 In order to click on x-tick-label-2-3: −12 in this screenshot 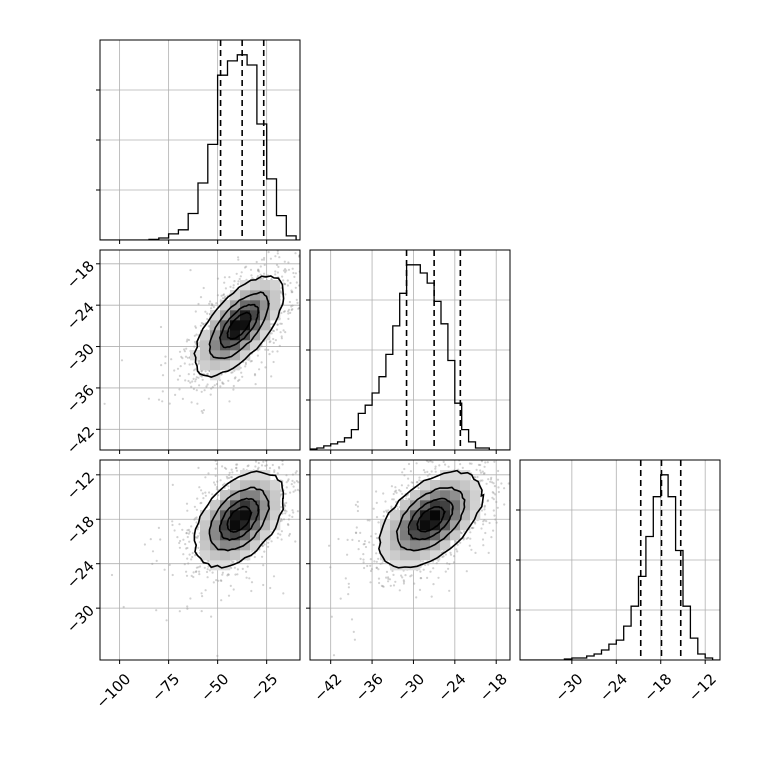, I will do `click(702, 687)`.